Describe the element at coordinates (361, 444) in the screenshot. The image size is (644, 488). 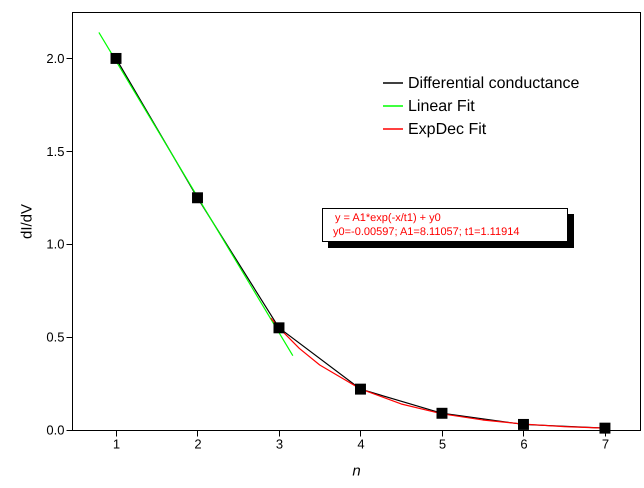
I see `x-tick-label: 4` at that location.